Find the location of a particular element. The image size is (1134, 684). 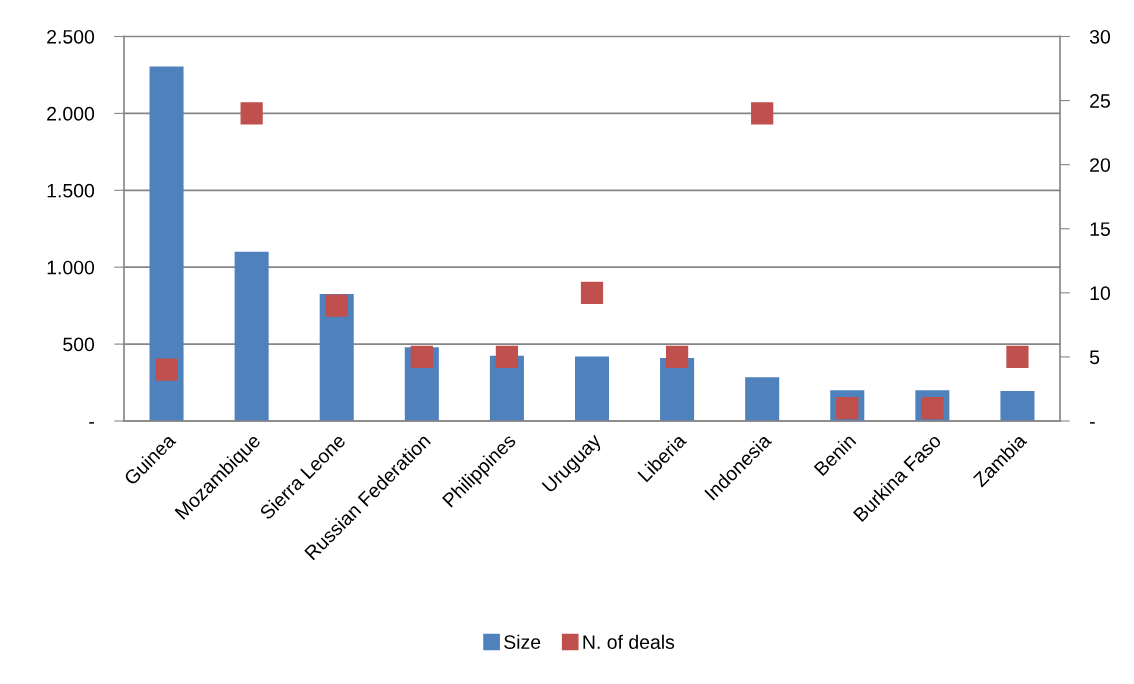

y2-tick-label: 10 is located at coordinates (1100, 293).